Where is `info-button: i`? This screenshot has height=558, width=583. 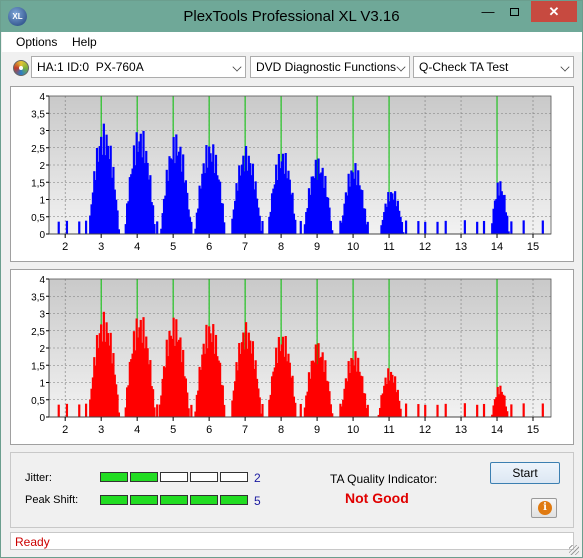
info-button: i is located at coordinates (544, 508).